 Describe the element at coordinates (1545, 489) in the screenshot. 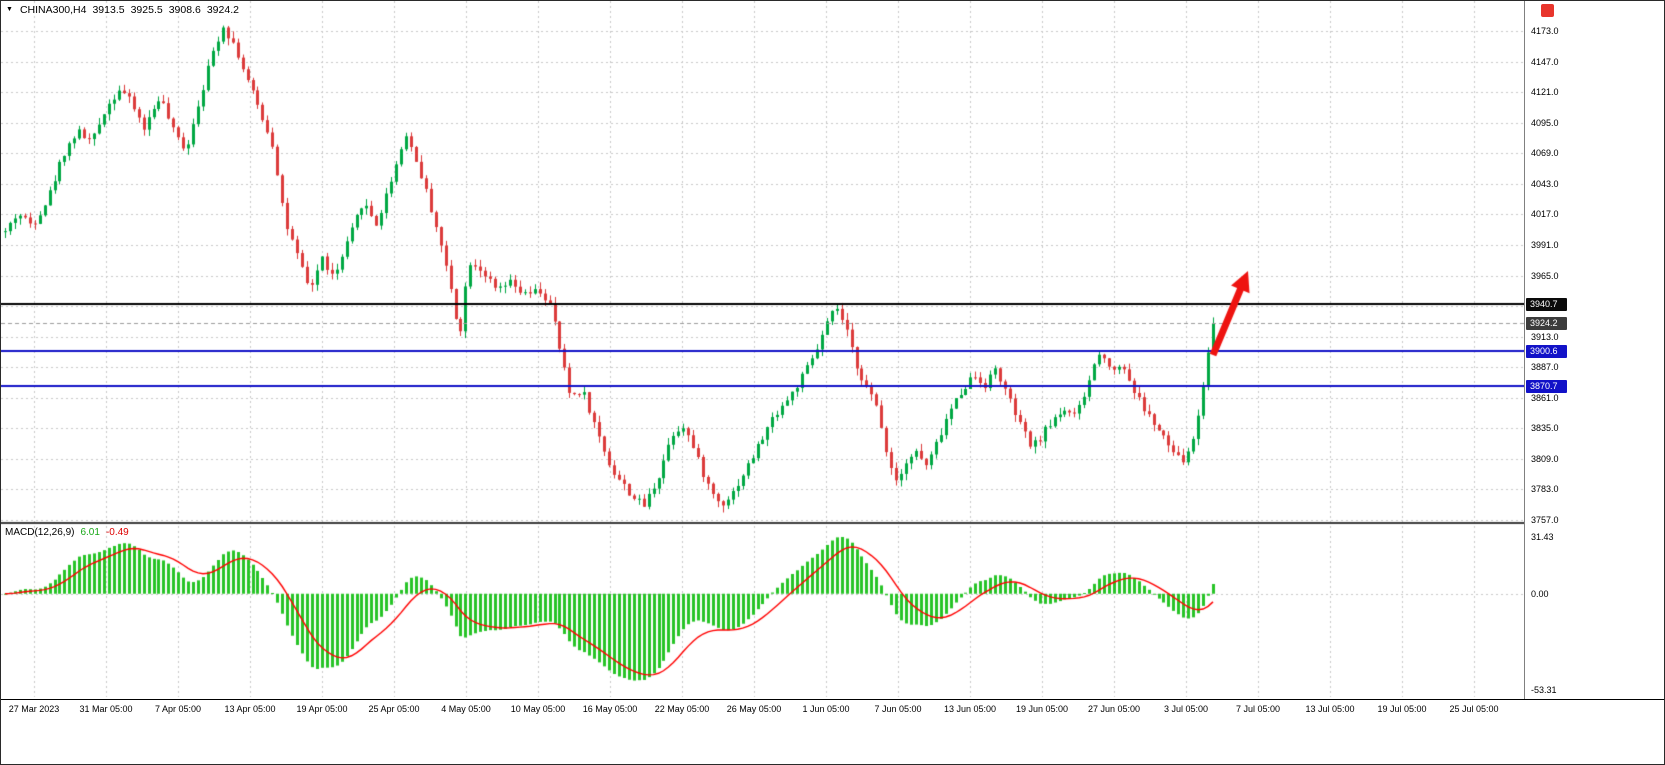

I see `price-tick-label: 3783.0` at that location.